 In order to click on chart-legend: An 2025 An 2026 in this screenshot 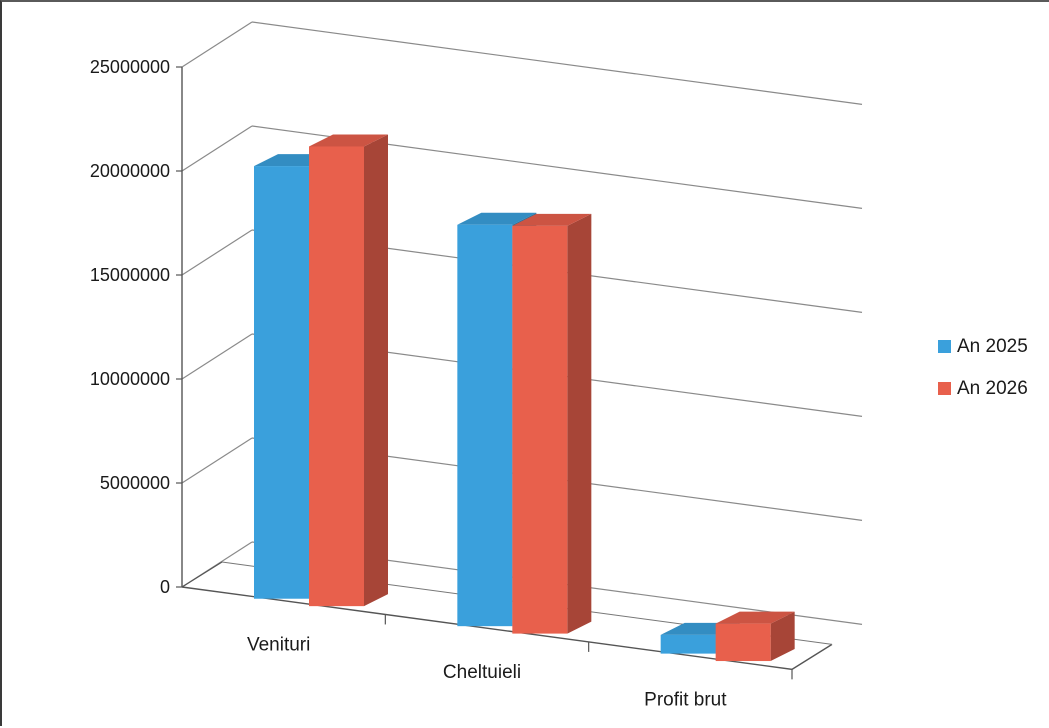, I will do `click(983, 367)`.